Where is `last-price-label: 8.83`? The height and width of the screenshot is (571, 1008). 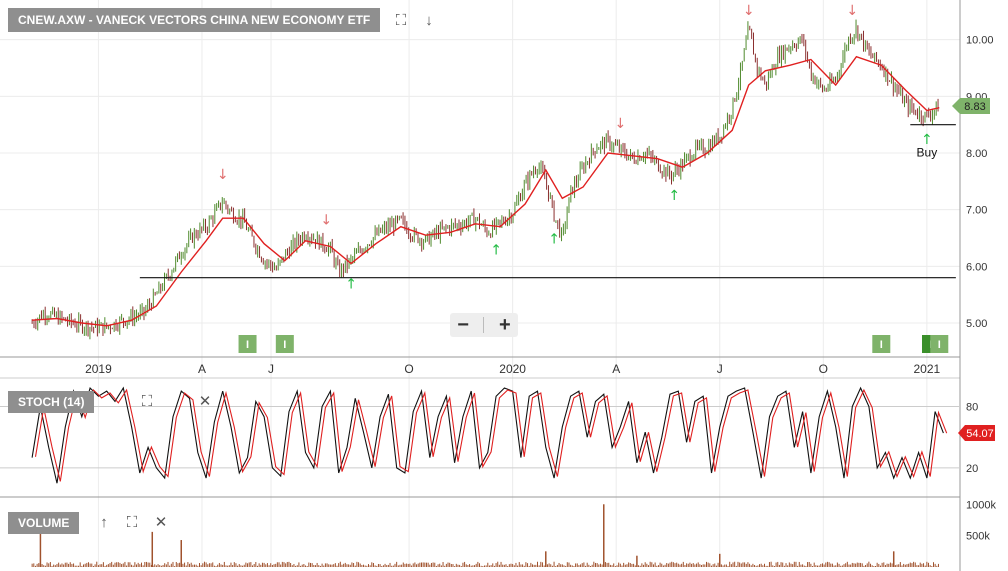 last-price-label: 8.83 is located at coordinates (974, 107).